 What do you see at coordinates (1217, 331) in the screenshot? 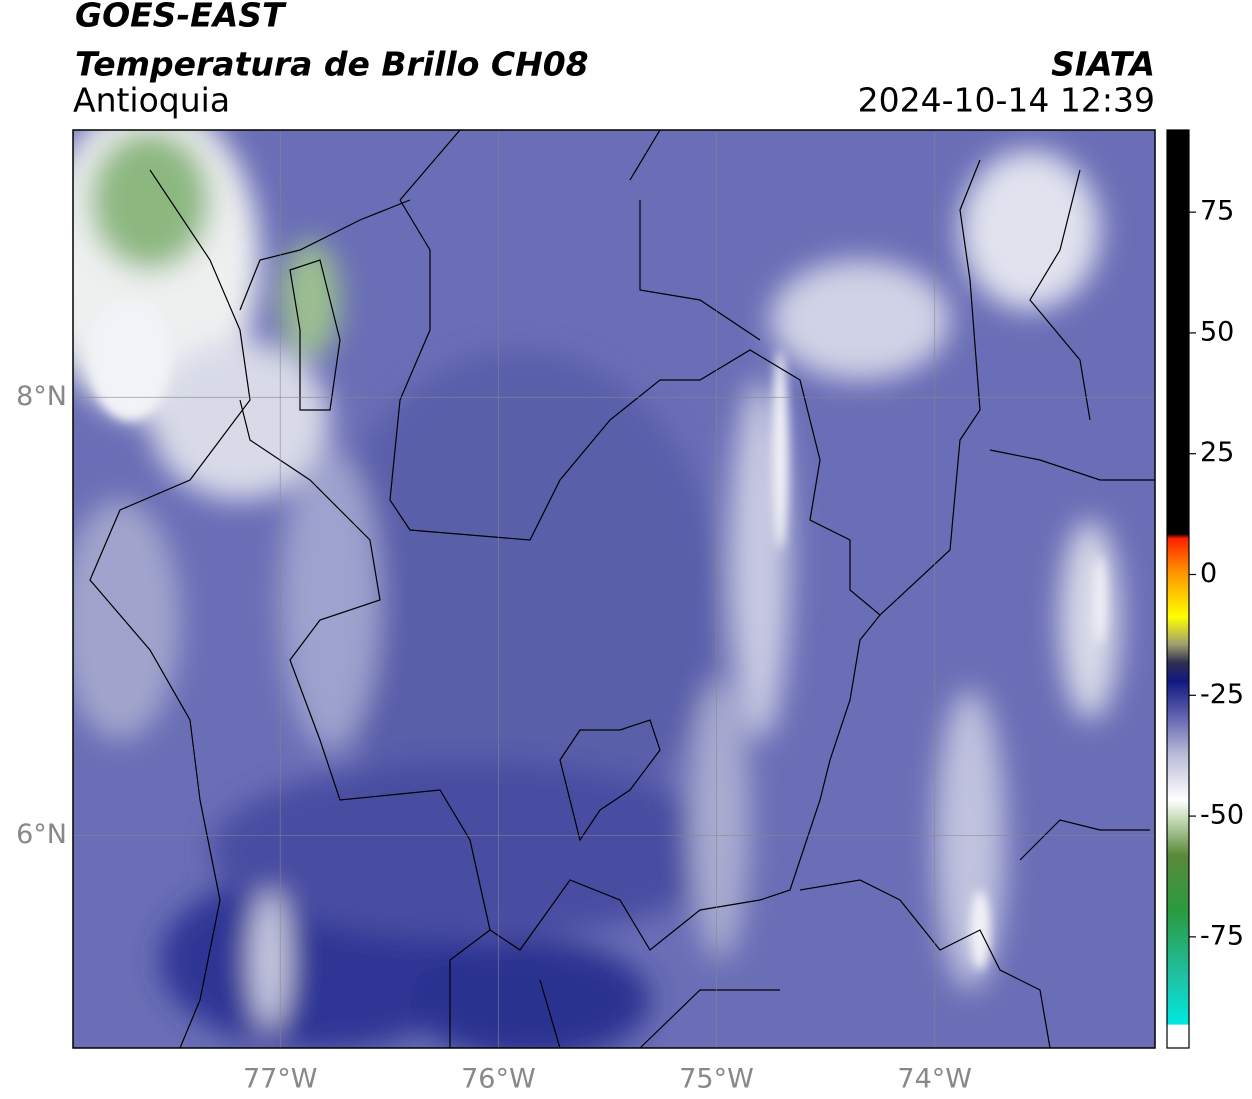
I see `colorbar-tick-label: 50` at bounding box center [1217, 331].